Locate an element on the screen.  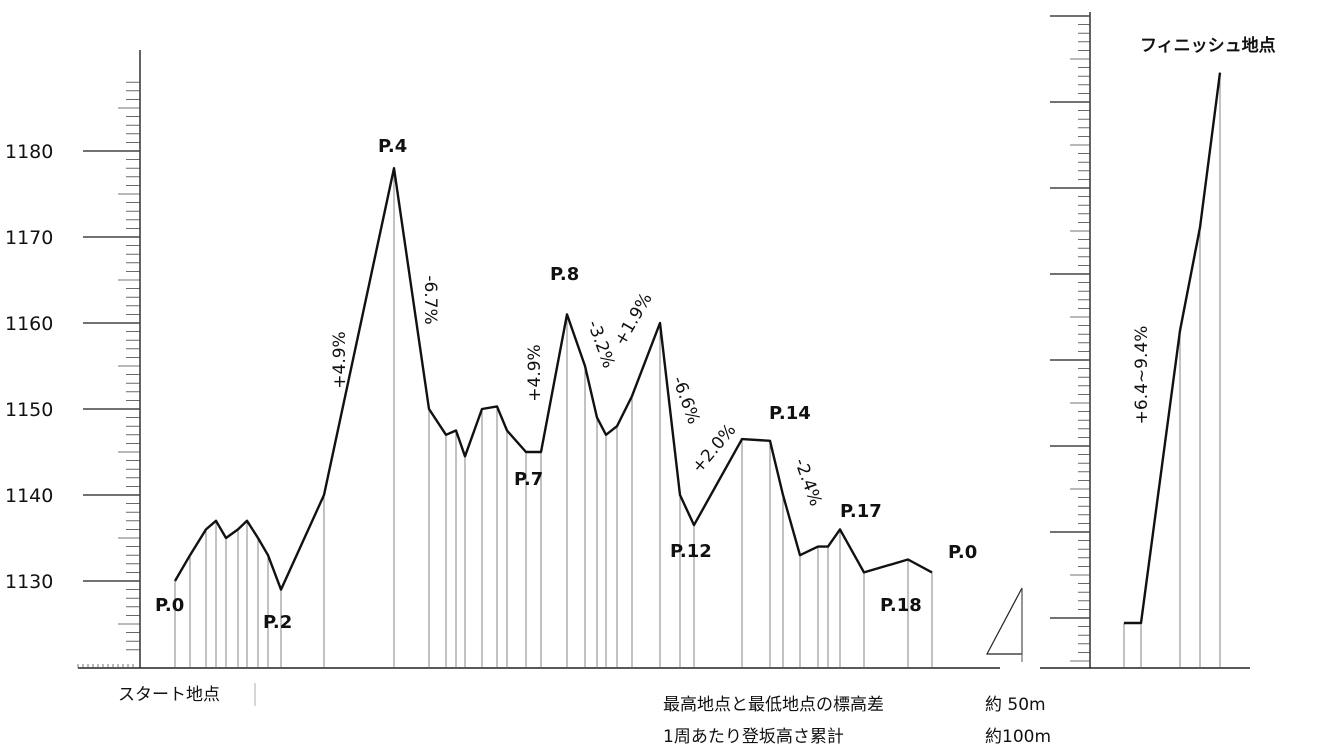
point-label: P.17 is located at coordinates (861, 511).